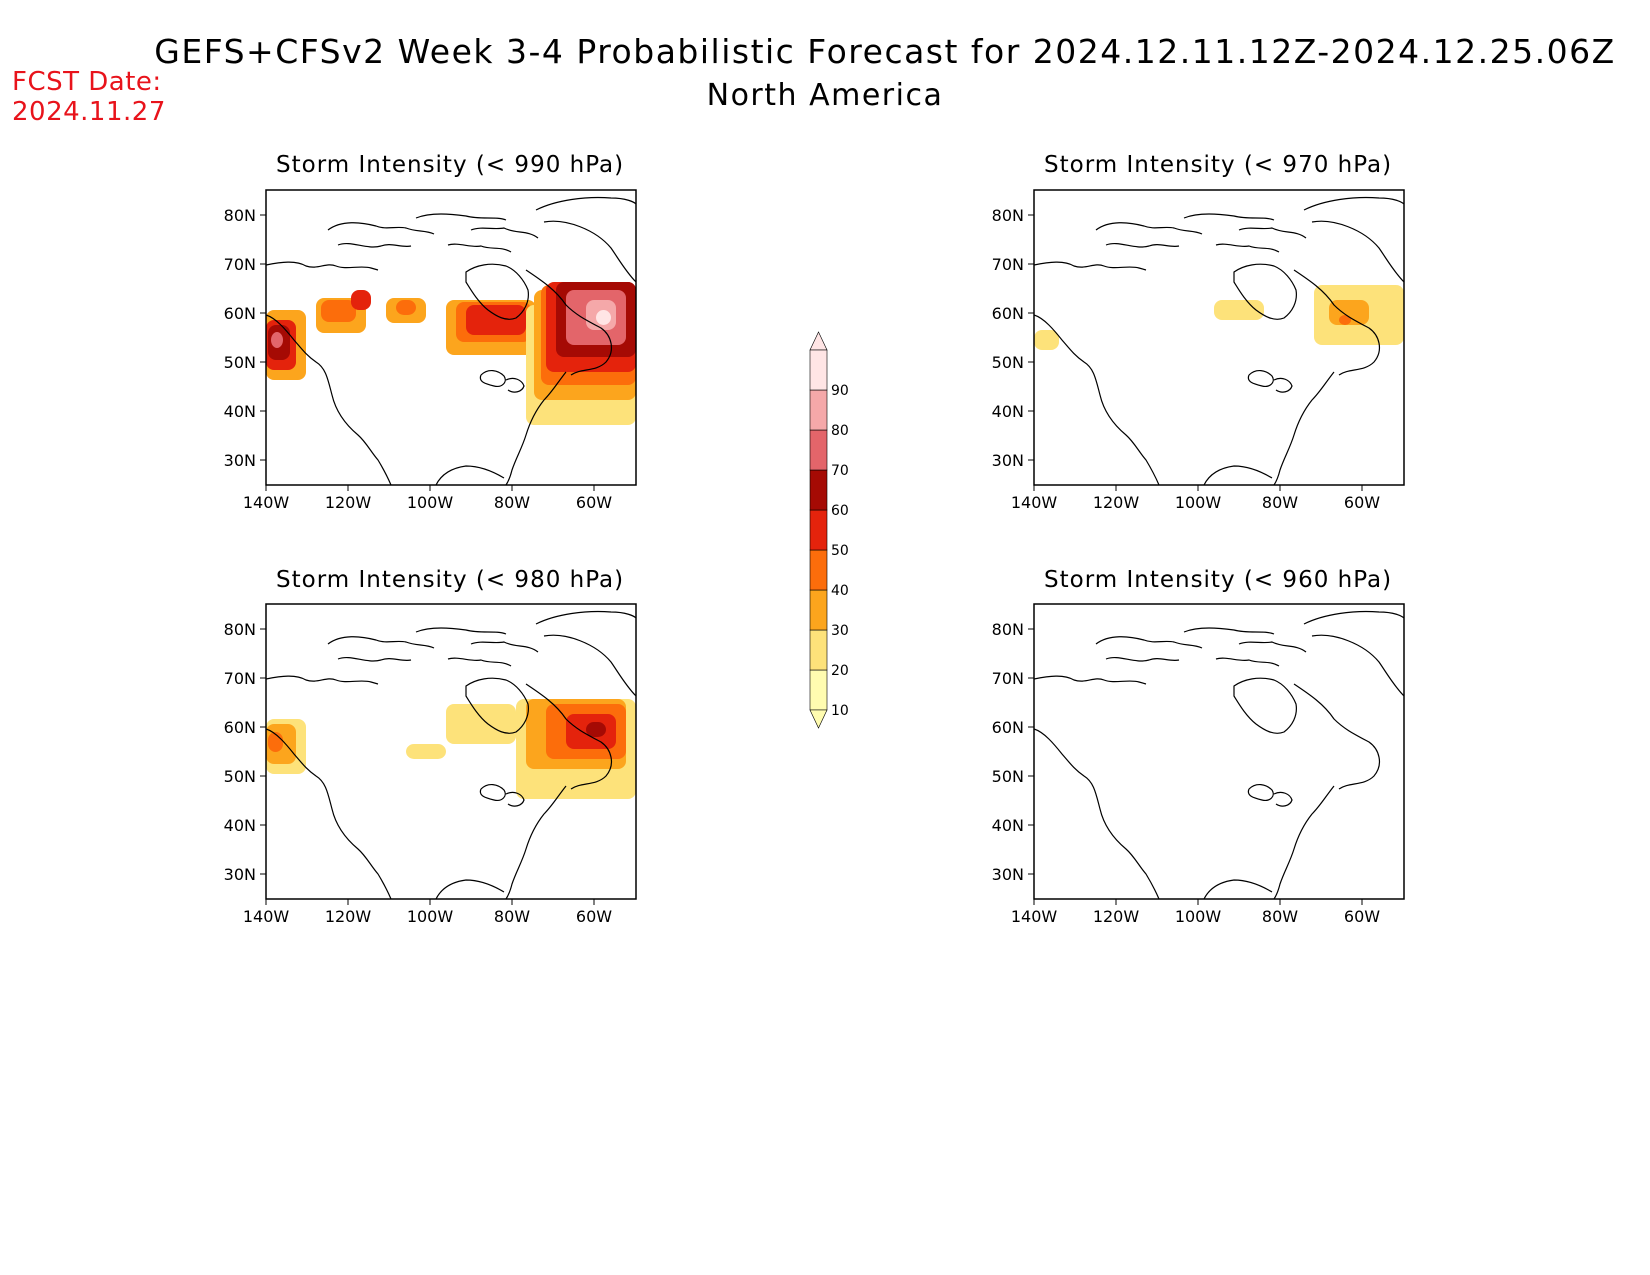 The image size is (1650, 1275). Describe the element at coordinates (450, 580) in the screenshot. I see `panel-title-980: Storm Intensity (< 980 hPa)` at that location.